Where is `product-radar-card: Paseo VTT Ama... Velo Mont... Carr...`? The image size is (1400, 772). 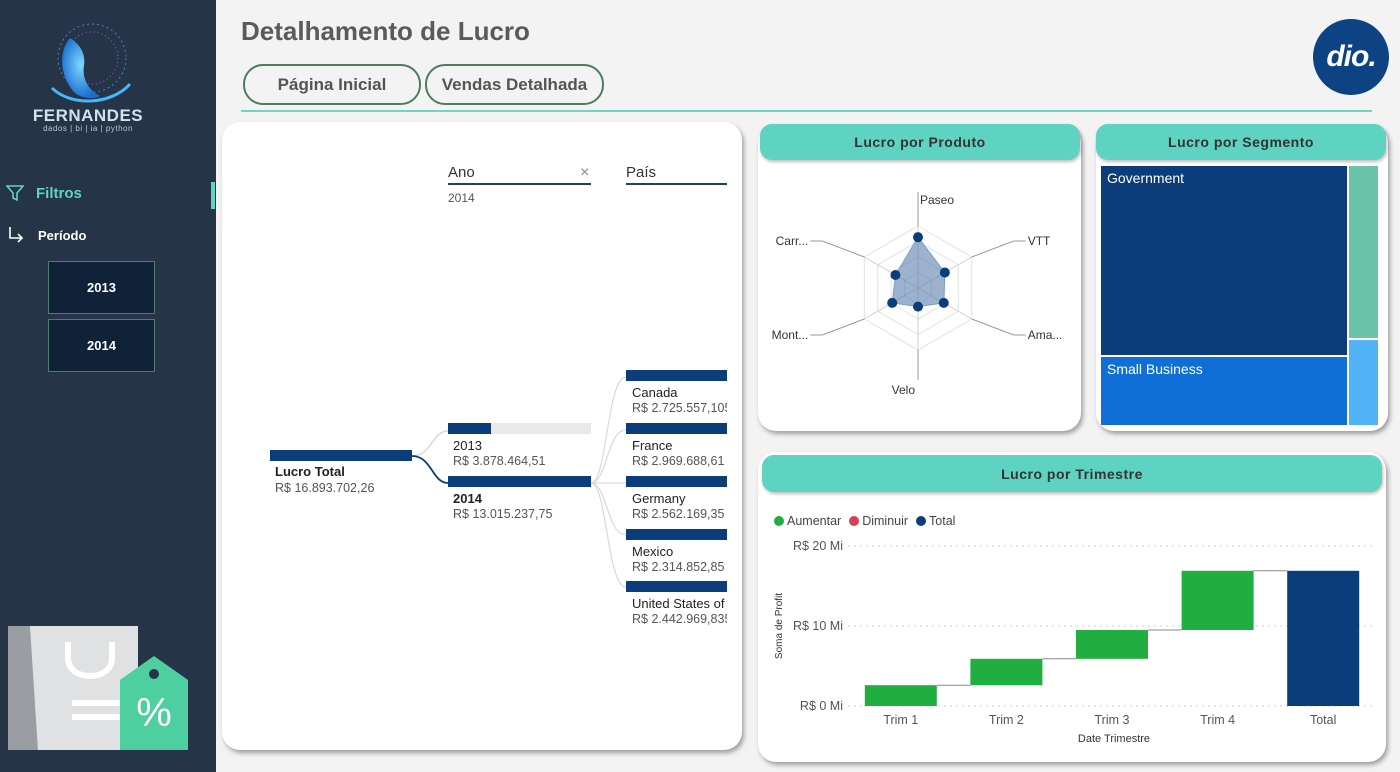 product-radar-card: Paseo VTT Ama... Velo Mont... Carr... is located at coordinates (919, 277).